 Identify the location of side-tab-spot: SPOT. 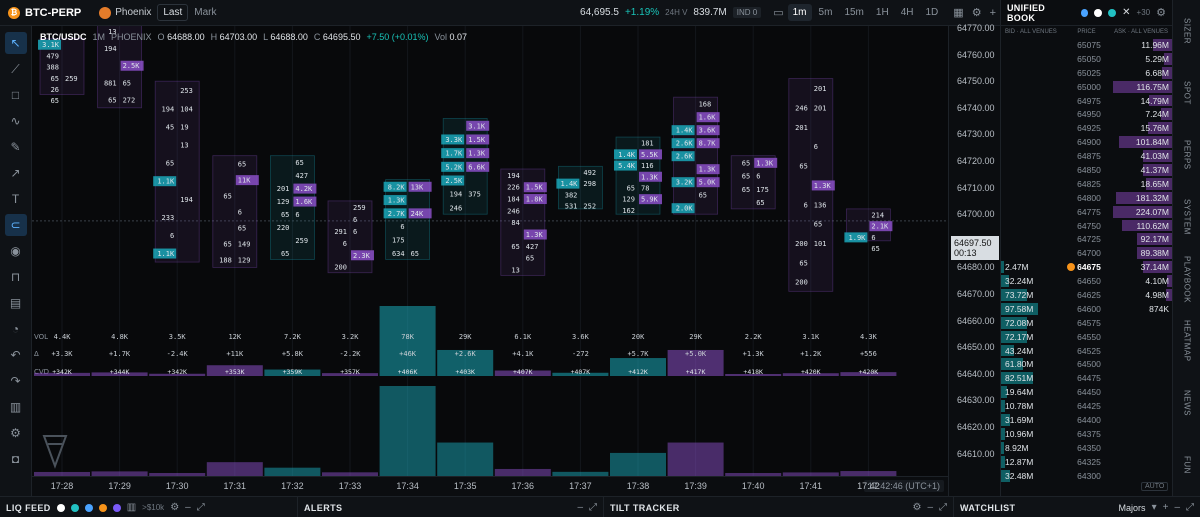
(1186, 93).